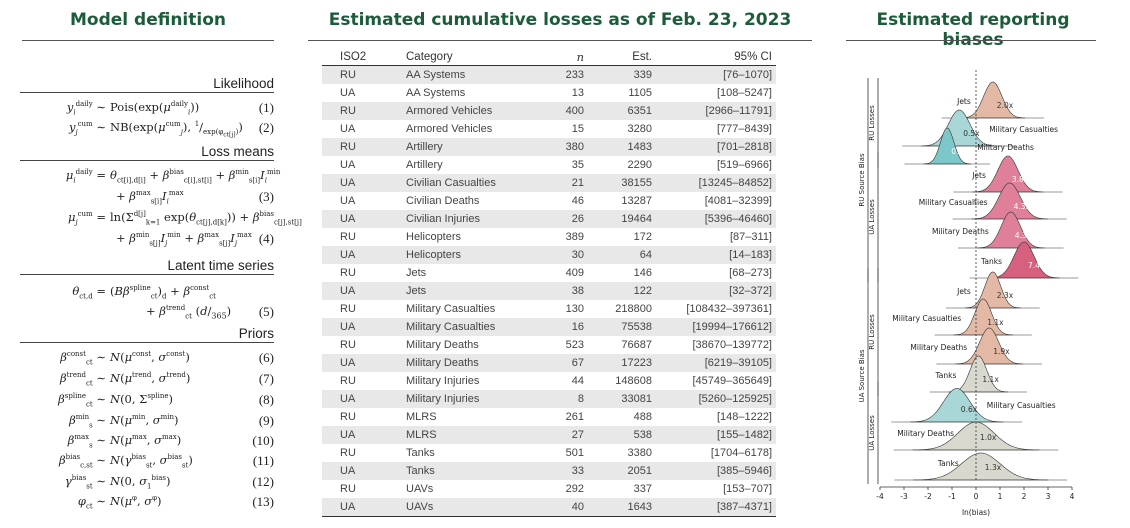 This screenshot has height=528, width=1130. I want to click on cell-n: 27, so click(559, 435).